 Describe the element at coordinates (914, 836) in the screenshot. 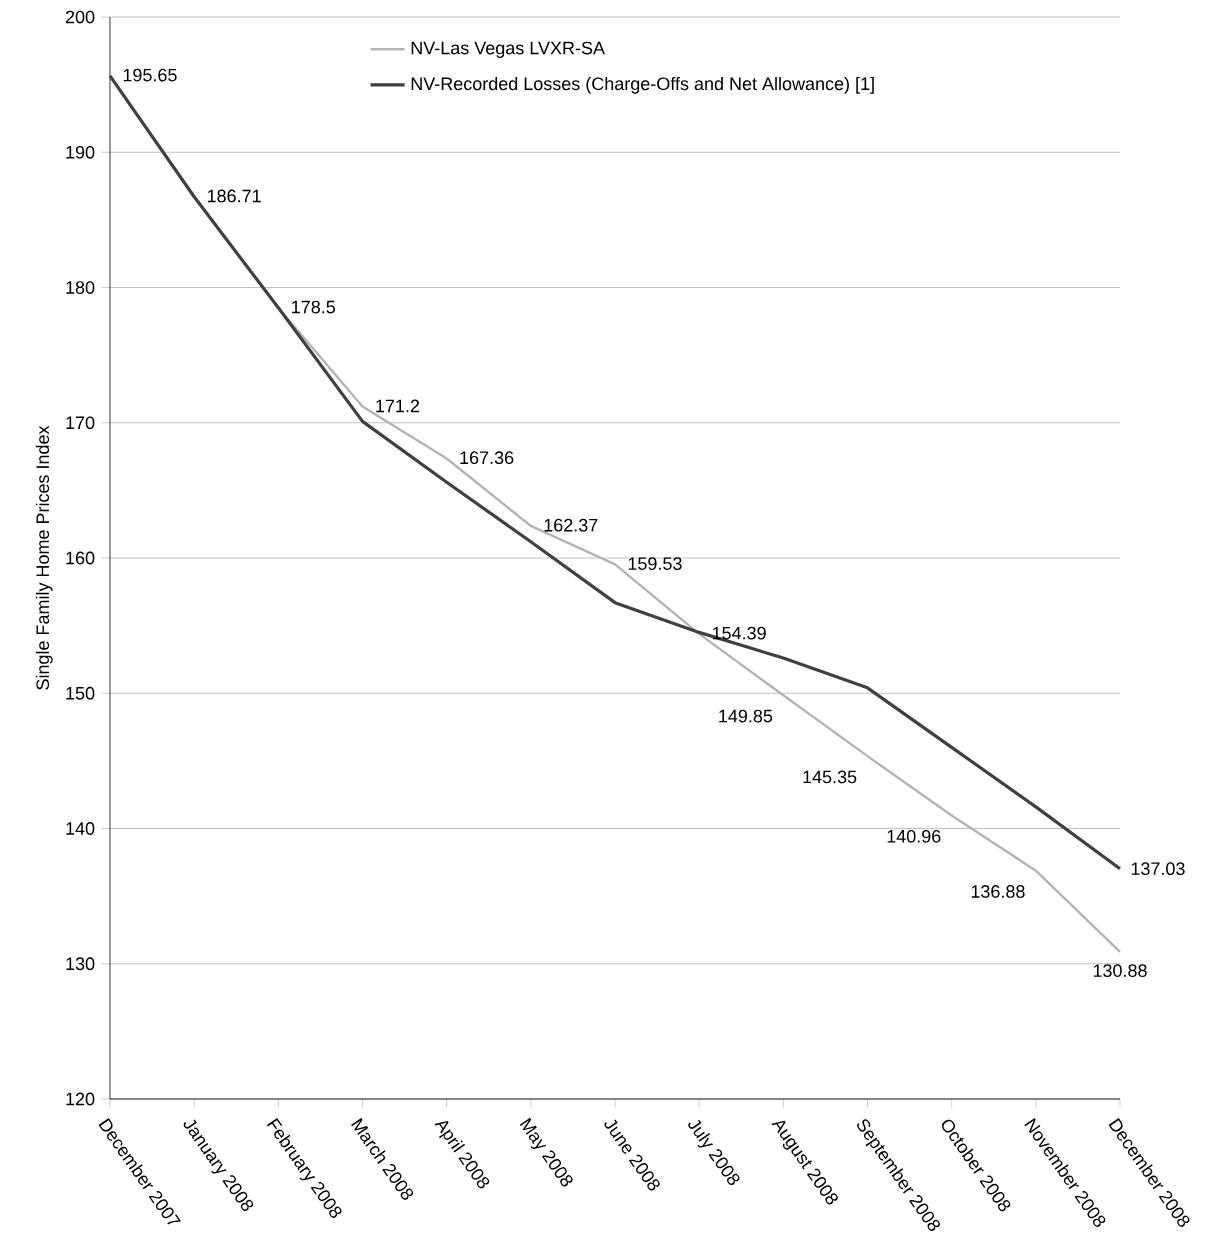

I see `data-label: 140.96` at that location.